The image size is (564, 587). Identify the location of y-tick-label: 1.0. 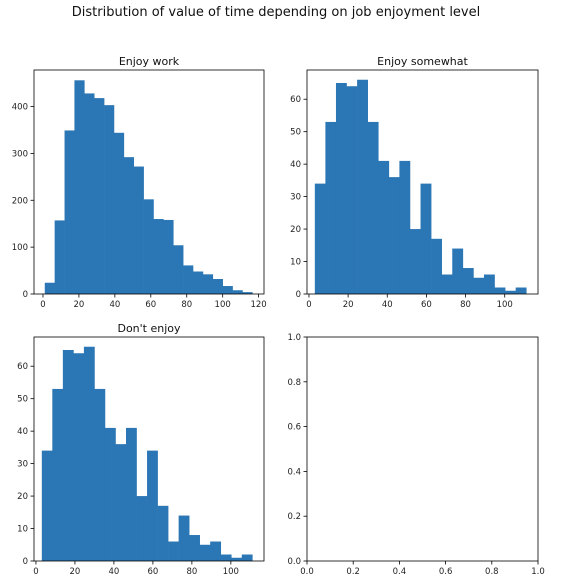
(294, 338).